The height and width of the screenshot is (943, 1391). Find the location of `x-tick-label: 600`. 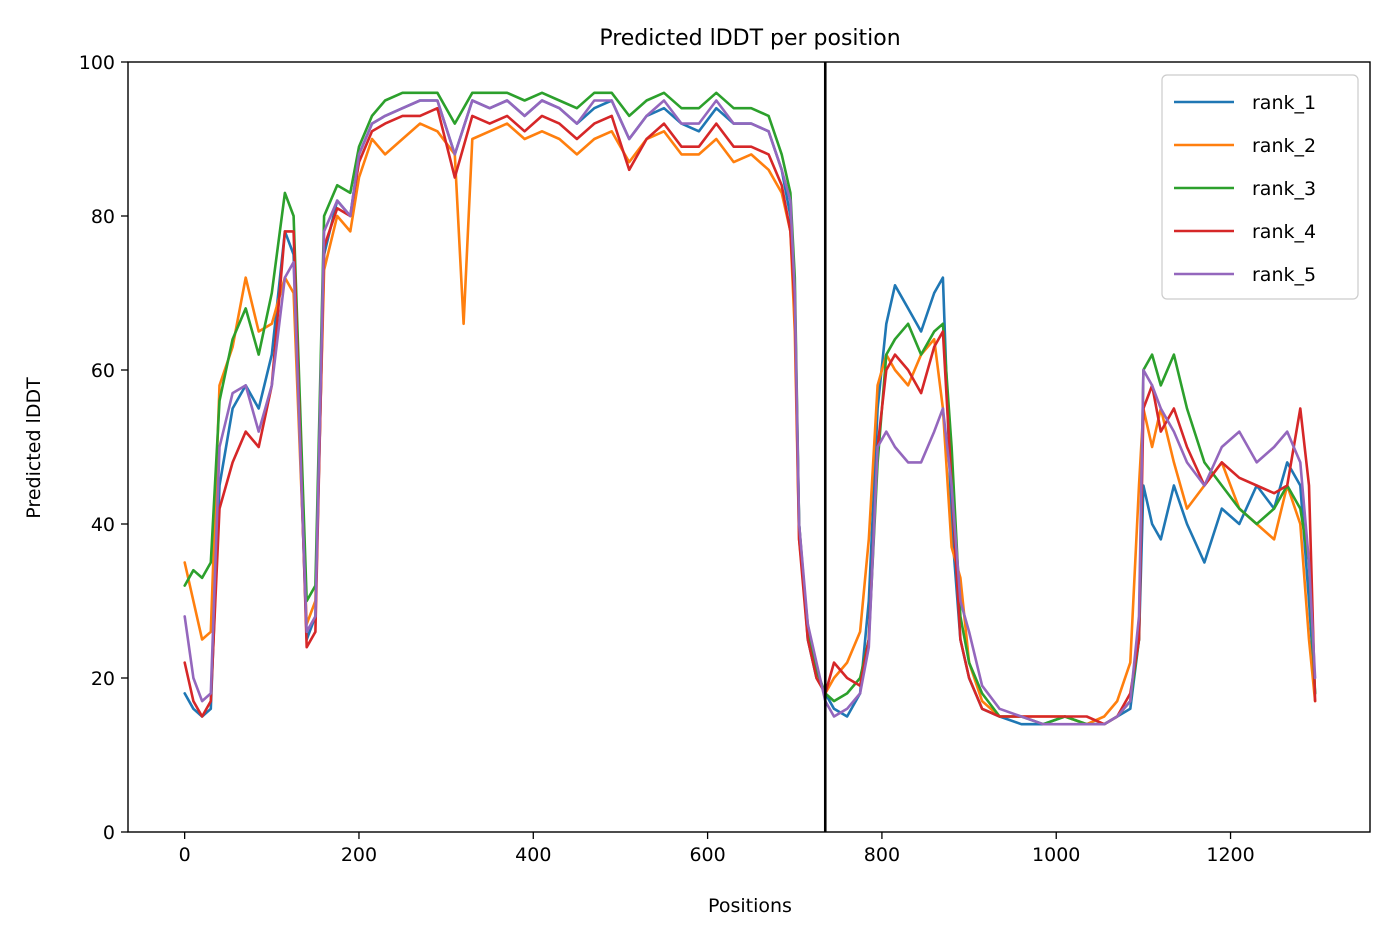

x-tick-label: 600 is located at coordinates (707, 855).